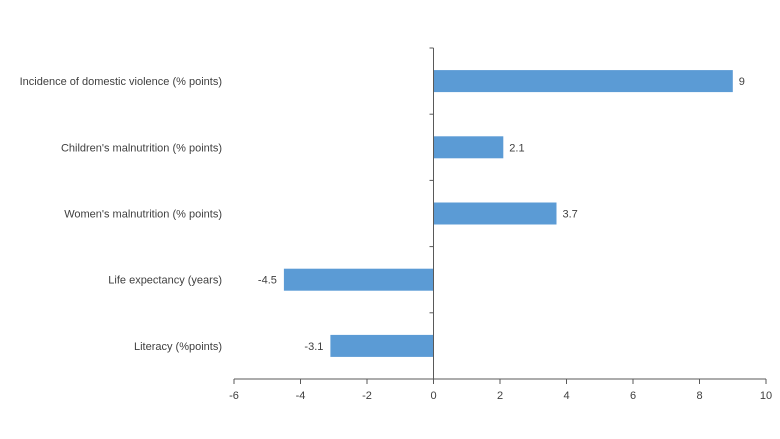 This screenshot has height=439, width=780. What do you see at coordinates (500, 396) in the screenshot?
I see `x-tick-label: 2` at bounding box center [500, 396].